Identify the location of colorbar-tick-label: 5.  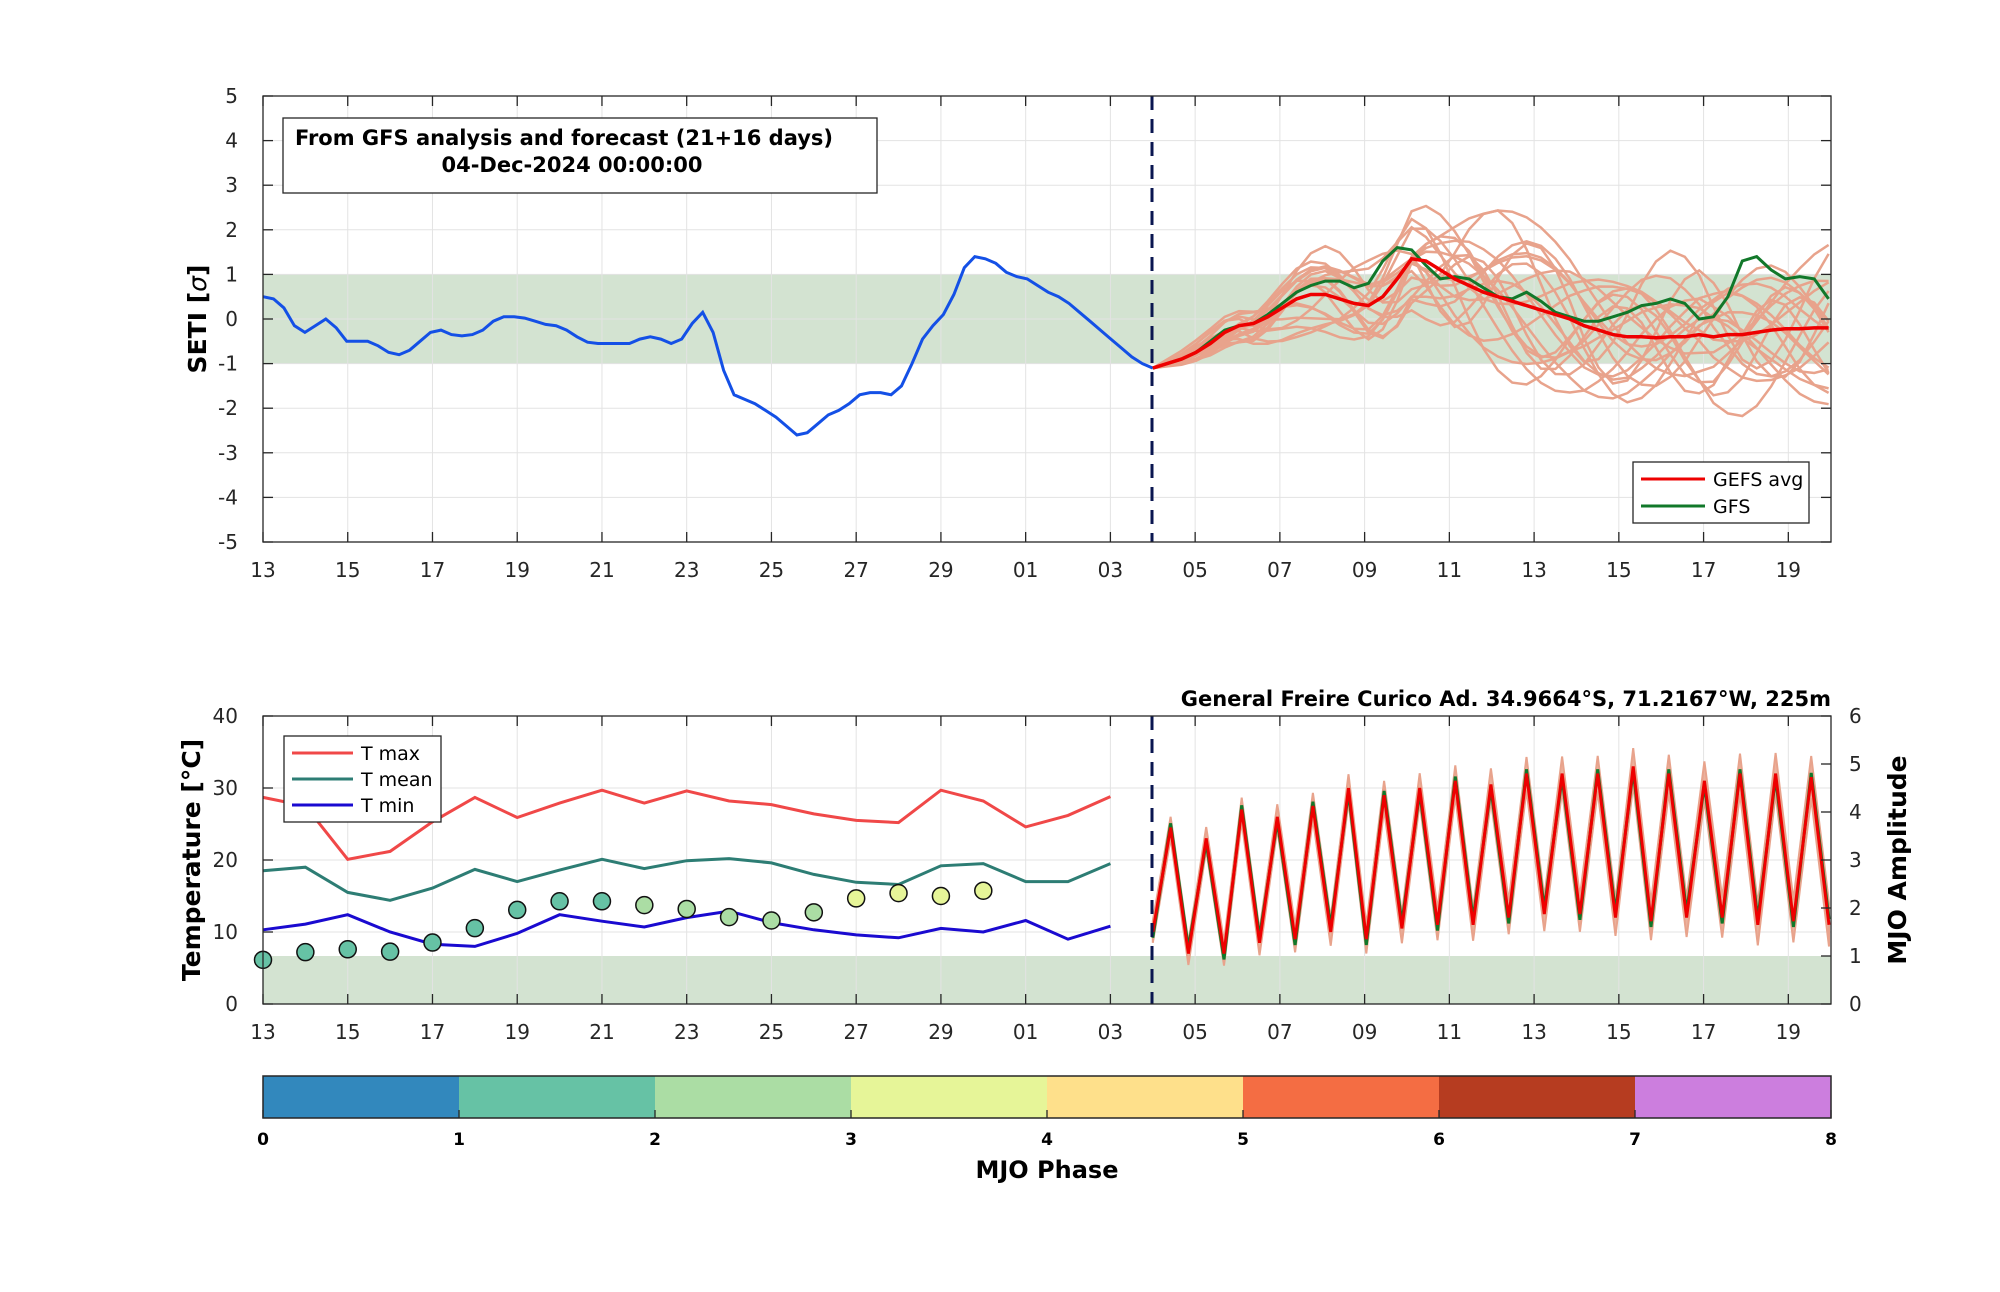
(1243, 1140).